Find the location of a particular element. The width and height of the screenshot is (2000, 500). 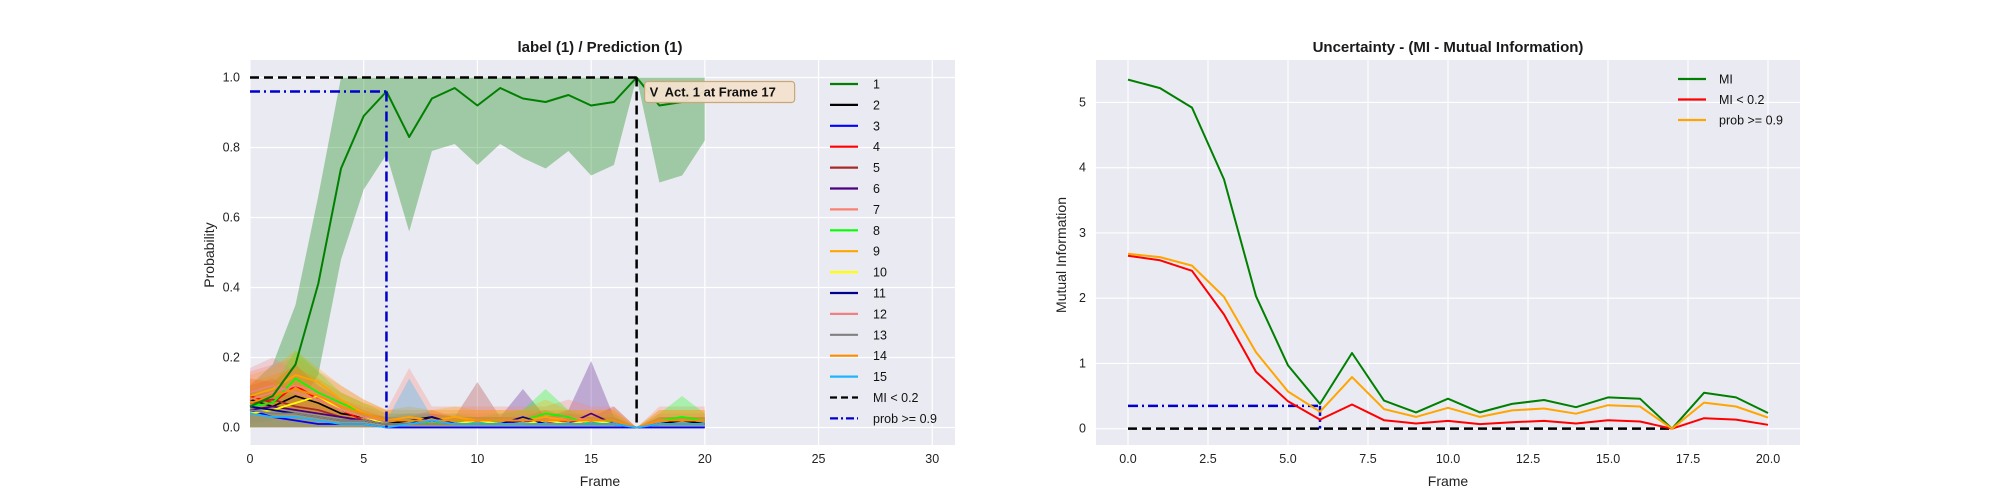

x-tick-label: 15.0 is located at coordinates (1608, 459).